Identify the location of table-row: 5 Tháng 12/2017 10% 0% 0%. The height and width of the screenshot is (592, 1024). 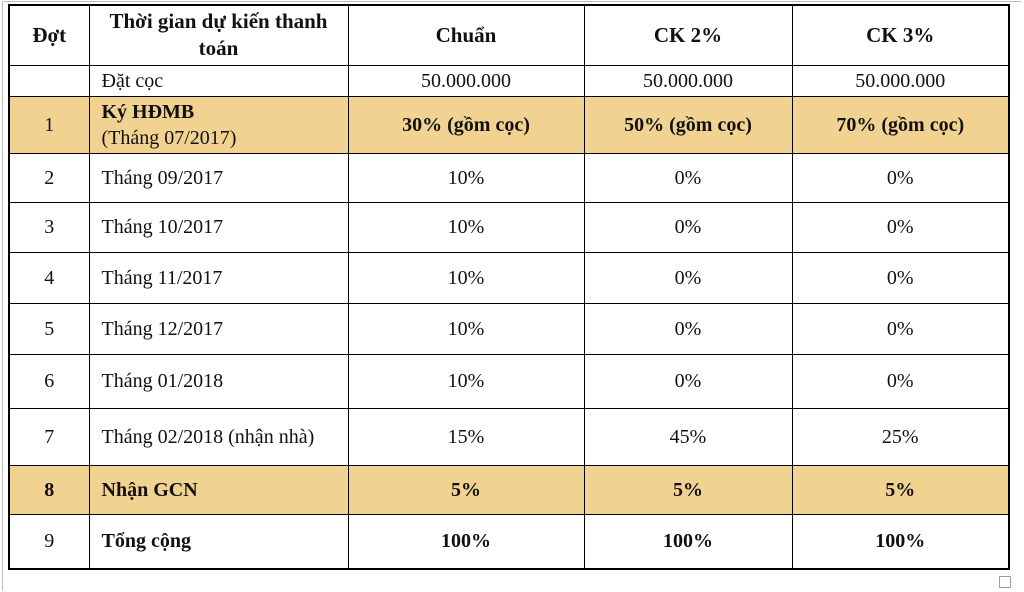
(509, 328).